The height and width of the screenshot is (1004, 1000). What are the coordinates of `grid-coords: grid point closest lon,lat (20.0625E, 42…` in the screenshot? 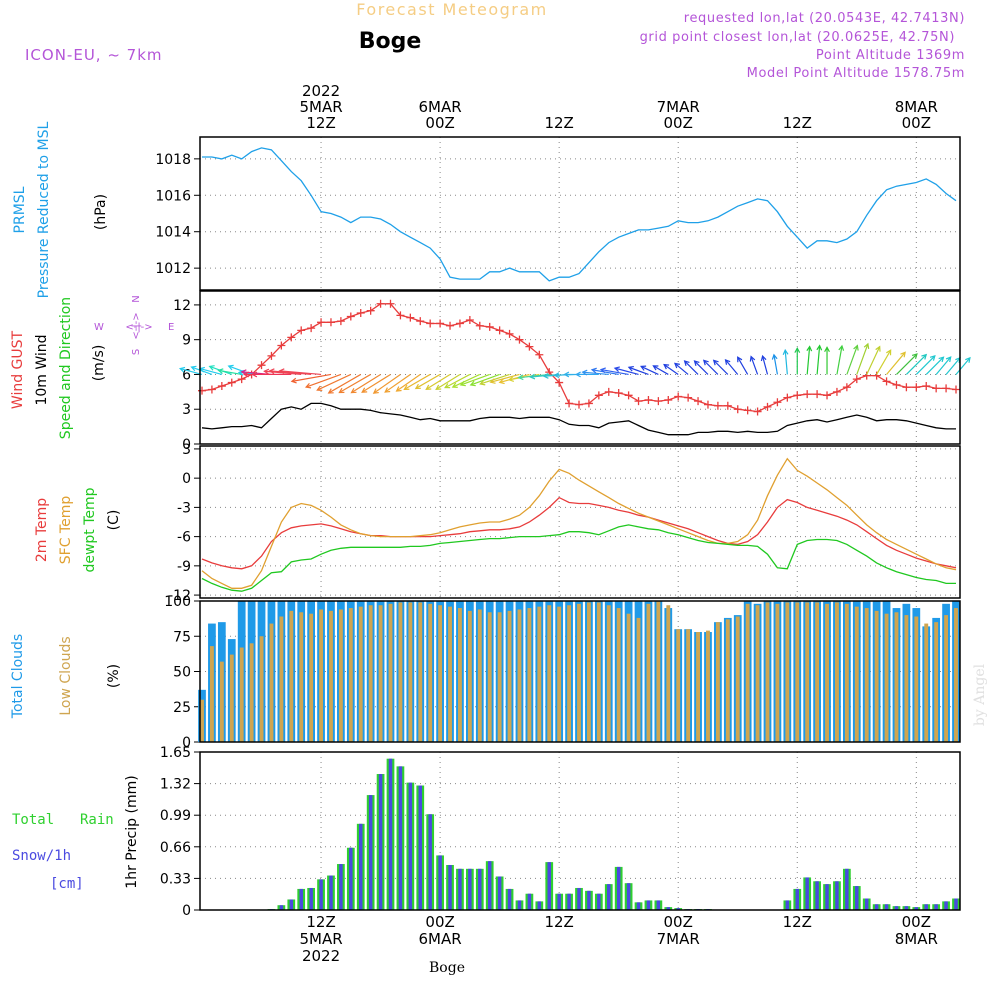 It's located at (797, 37).